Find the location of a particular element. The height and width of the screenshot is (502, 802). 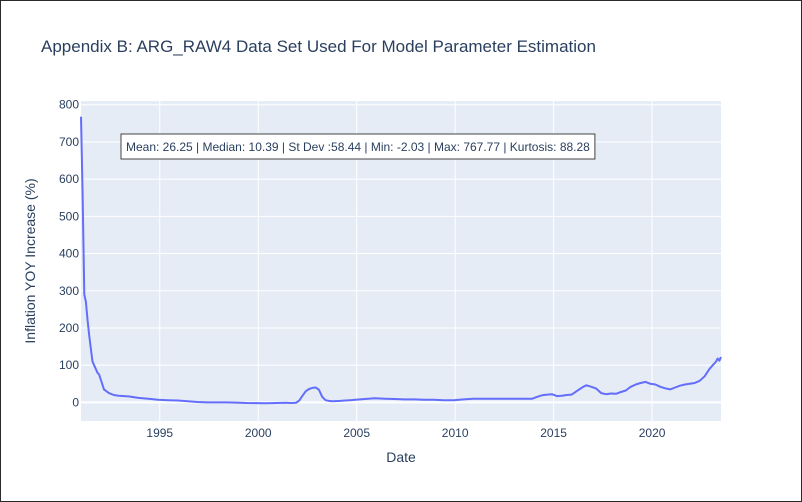

y-tick-label: 800 is located at coordinates (69, 105).